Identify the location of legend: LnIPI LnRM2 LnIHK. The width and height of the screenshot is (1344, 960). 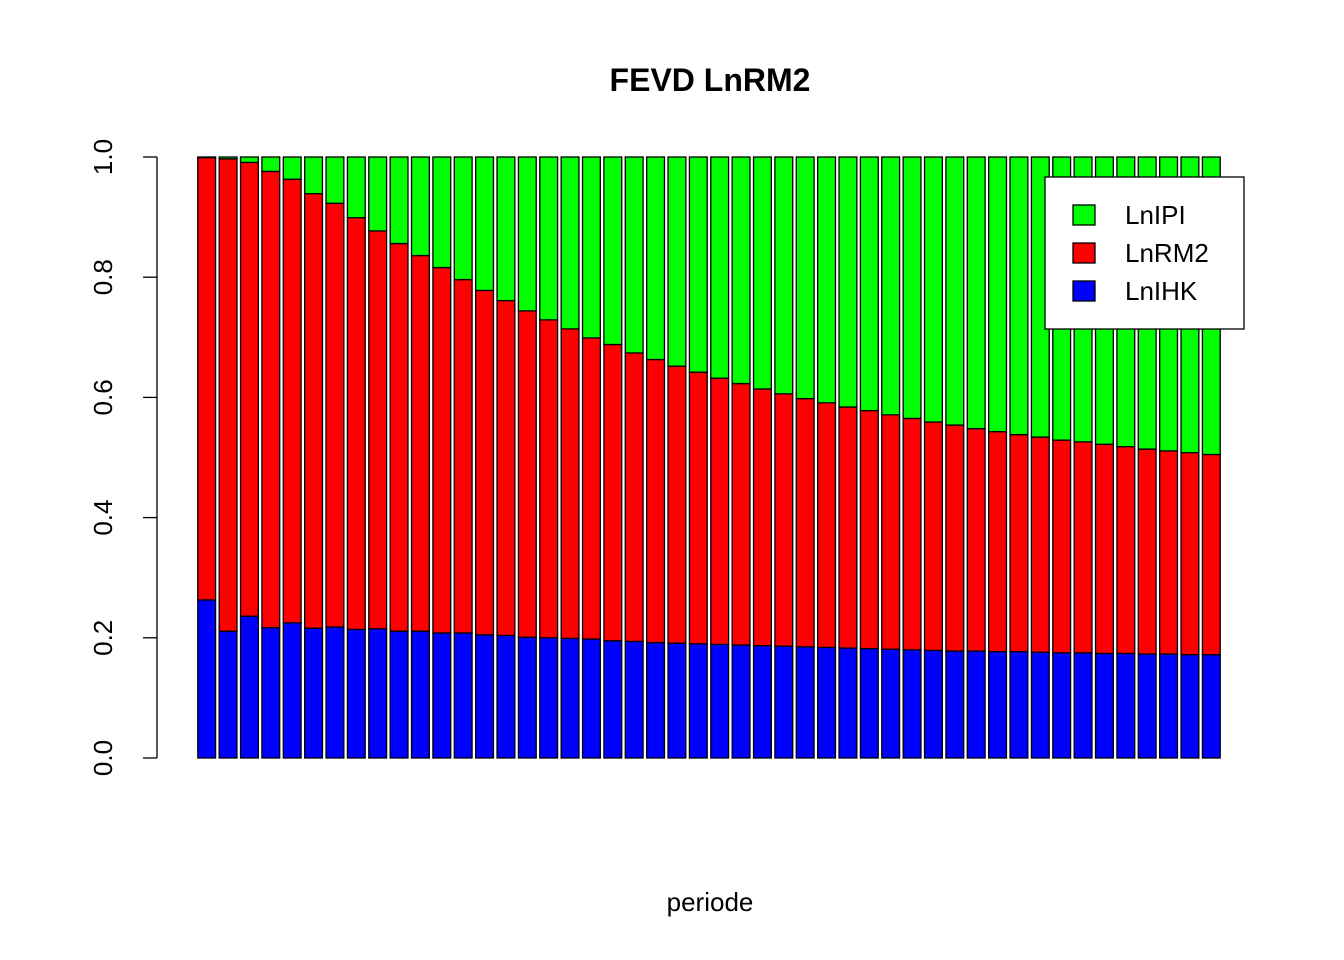
(1144, 253).